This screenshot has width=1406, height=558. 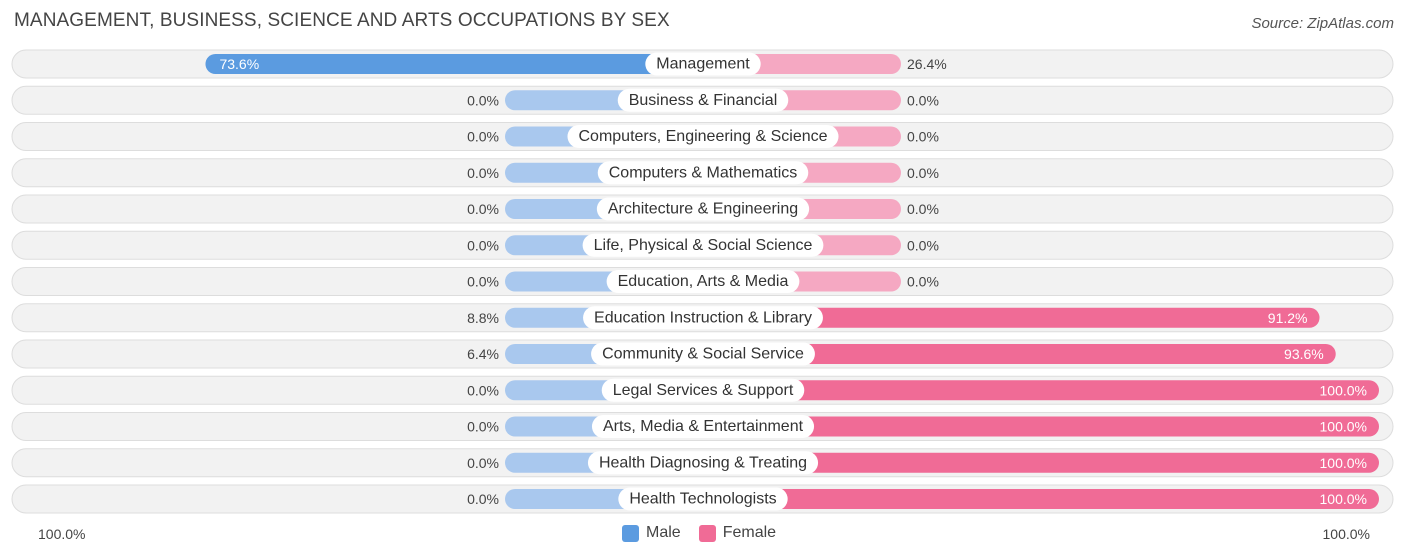 What do you see at coordinates (483, 209) in the screenshot?
I see `value-label-male-architecture-engineering: 0.0%` at bounding box center [483, 209].